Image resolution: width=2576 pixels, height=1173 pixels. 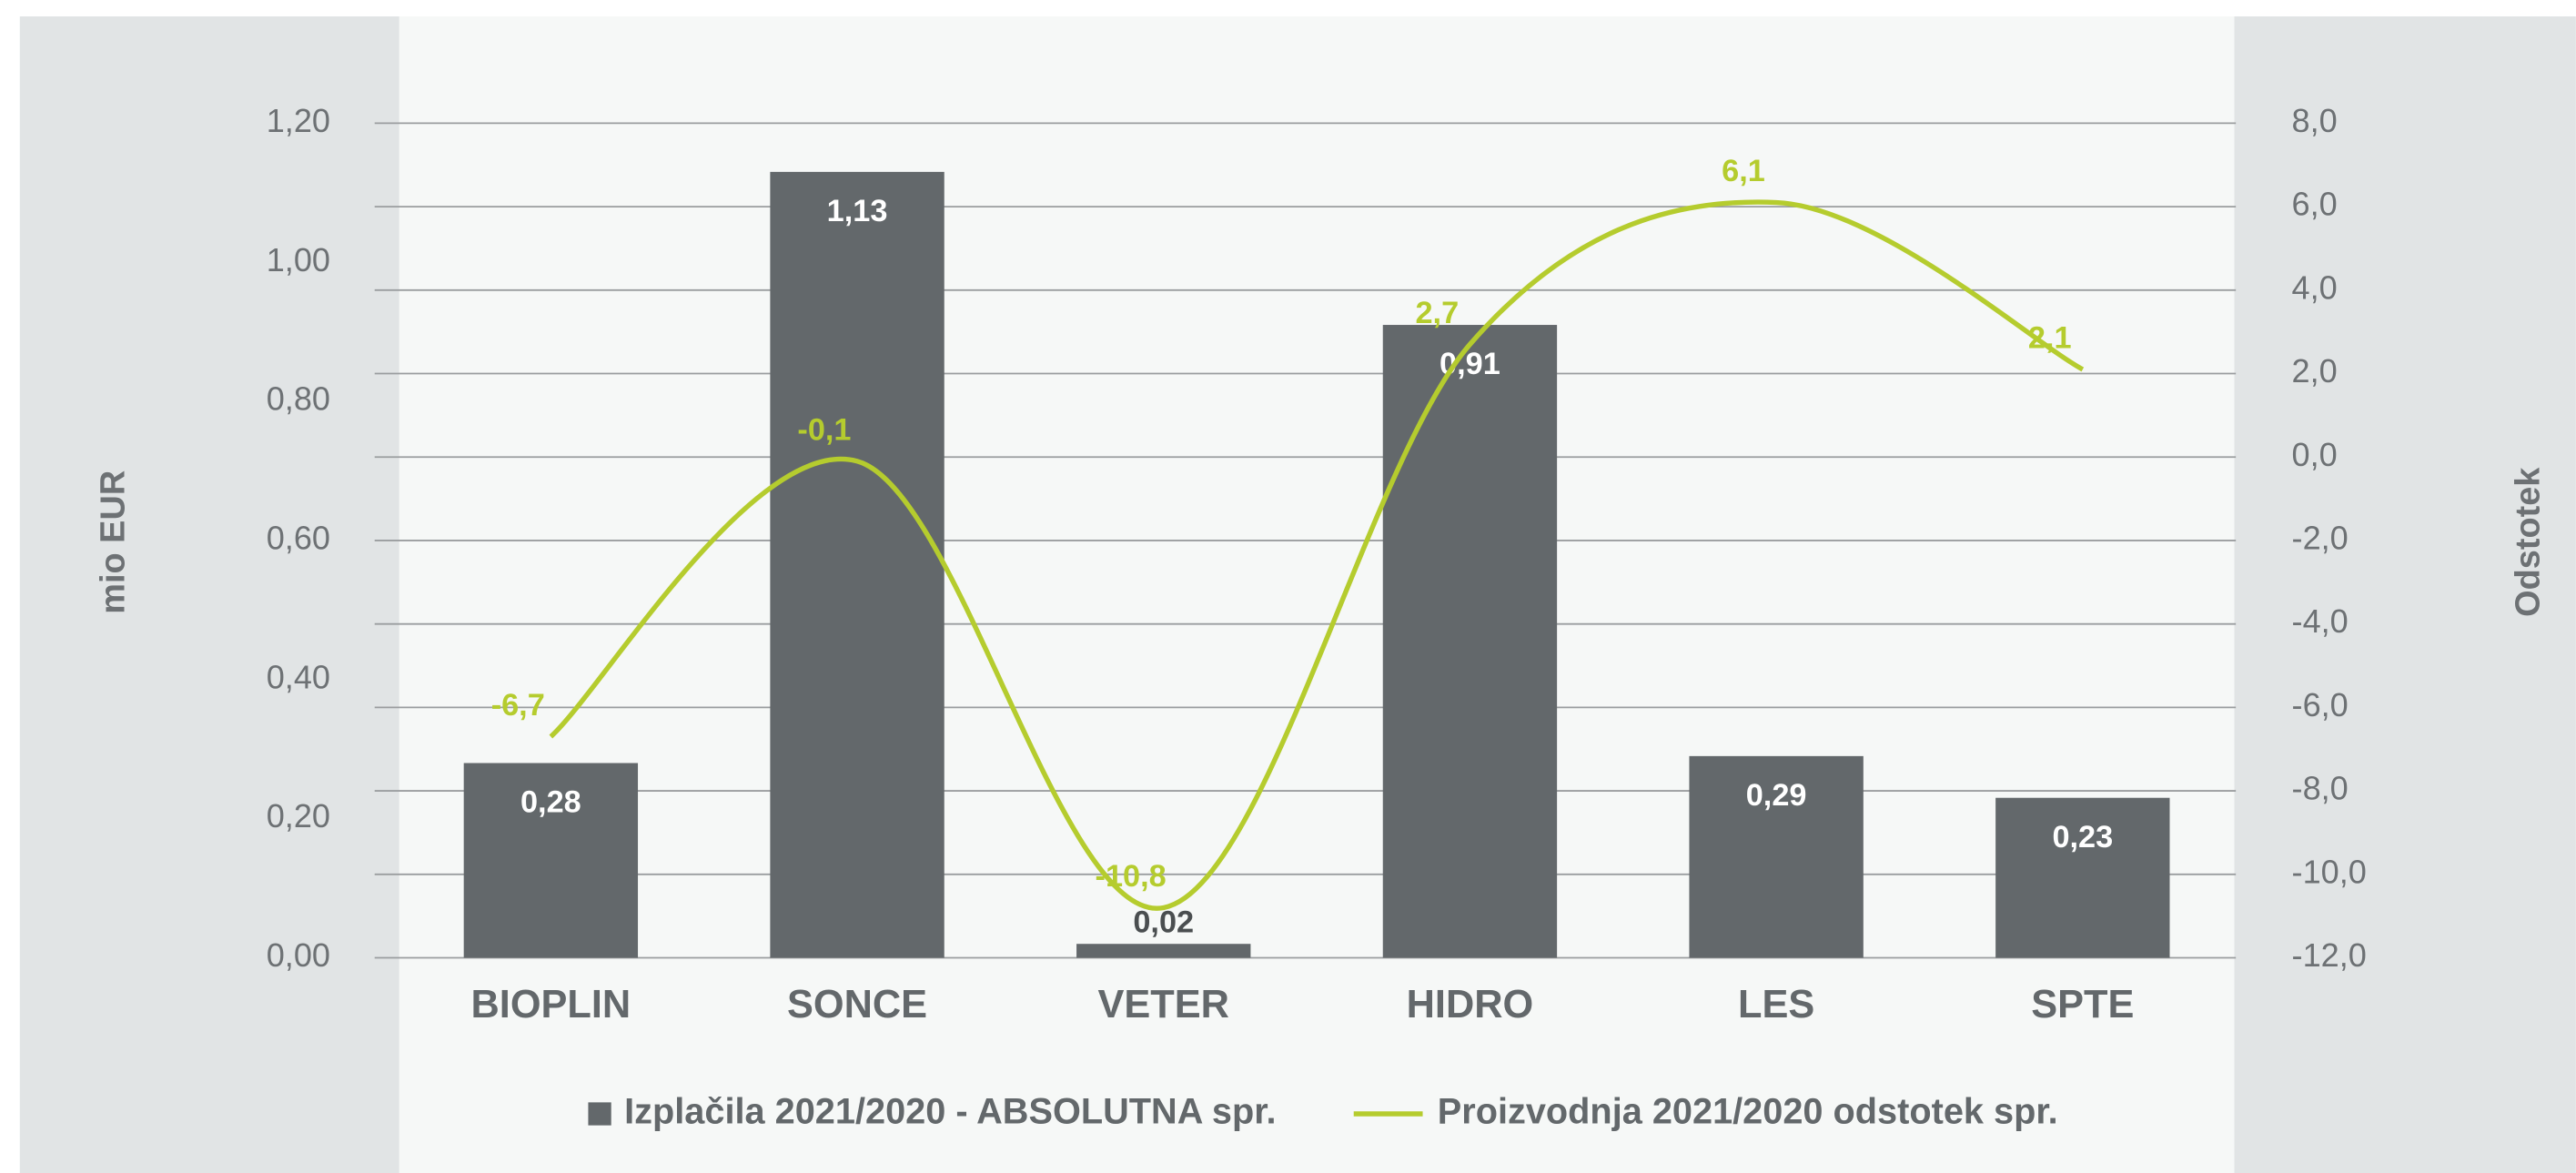 What do you see at coordinates (857, 1005) in the screenshot?
I see `x-tick-label: SONCE` at bounding box center [857, 1005].